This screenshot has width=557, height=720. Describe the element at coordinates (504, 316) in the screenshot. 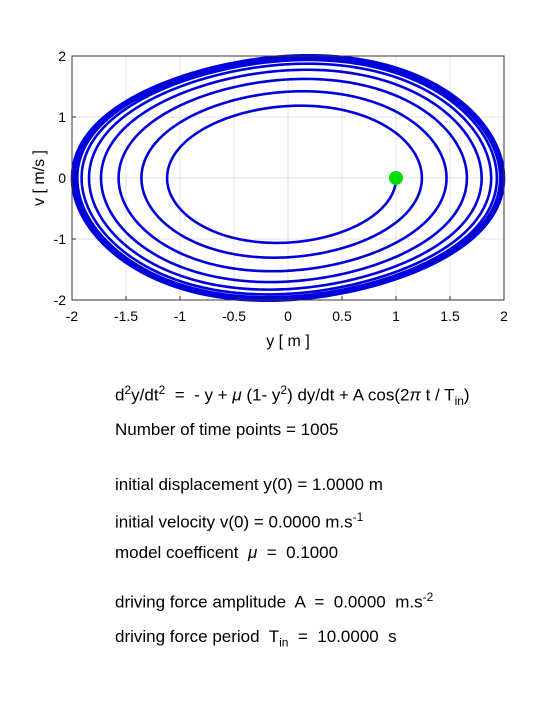

I see `x-tick-label: 2` at that location.